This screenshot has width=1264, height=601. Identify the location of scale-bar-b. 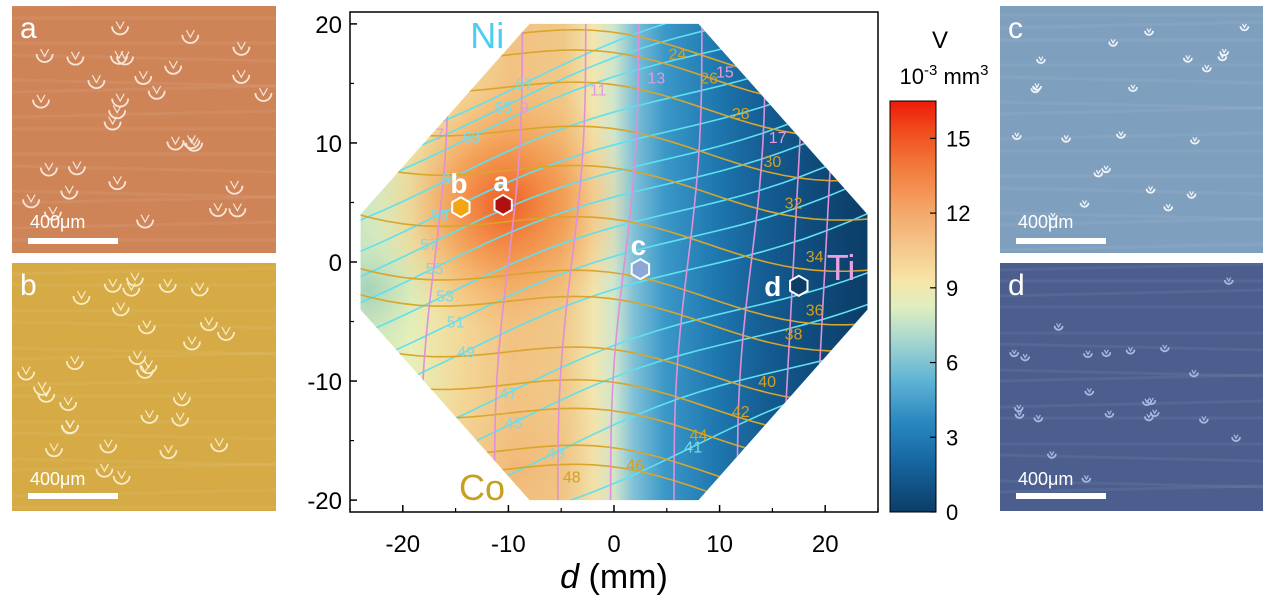
(73, 496).